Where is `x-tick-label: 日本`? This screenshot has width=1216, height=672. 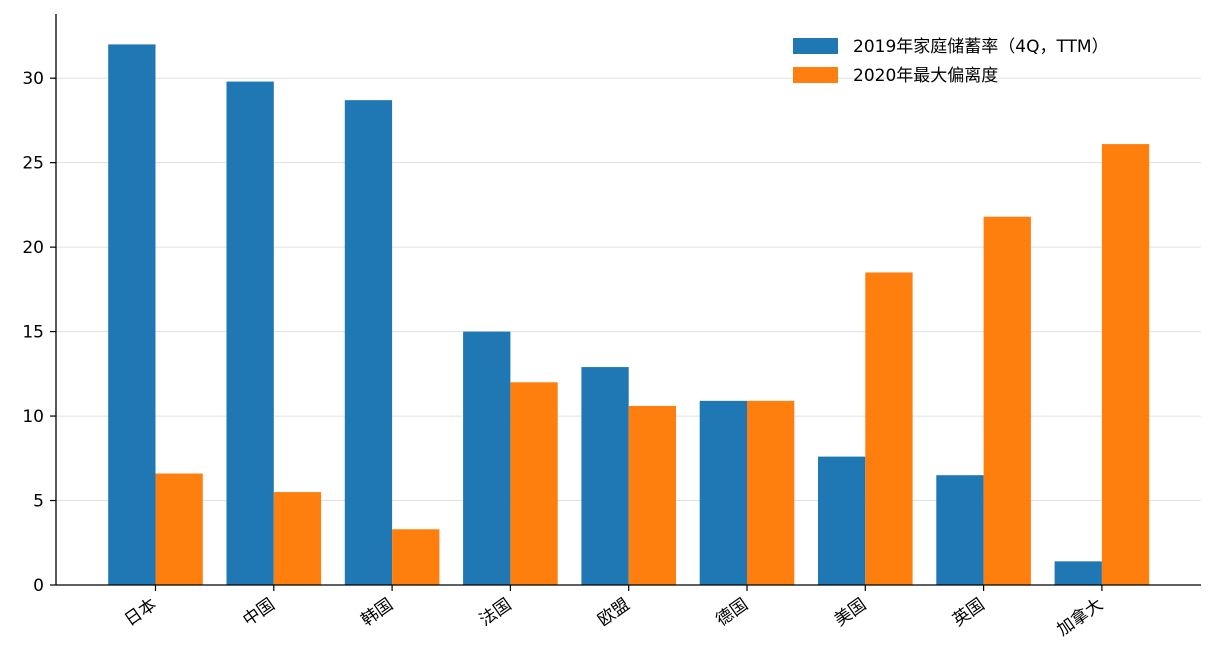 x-tick-label: 日本 is located at coordinates (140, 613).